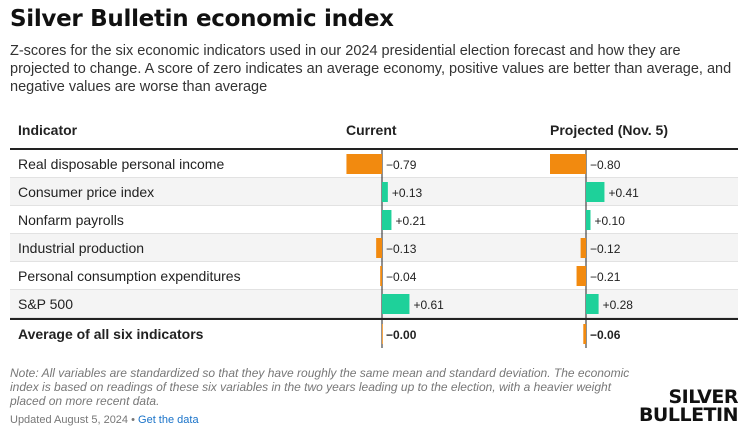 Image resolution: width=752 pixels, height=437 pixels. I want to click on table-header: Indicator Current Projected (Nov. 5), so click(374, 132).